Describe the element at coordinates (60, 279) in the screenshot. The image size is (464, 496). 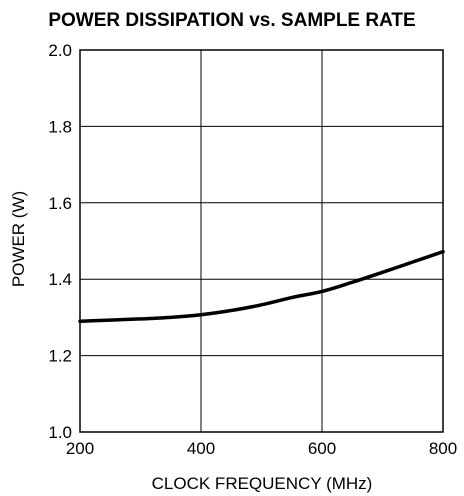
I see `y-tick-label: 1.4` at that location.